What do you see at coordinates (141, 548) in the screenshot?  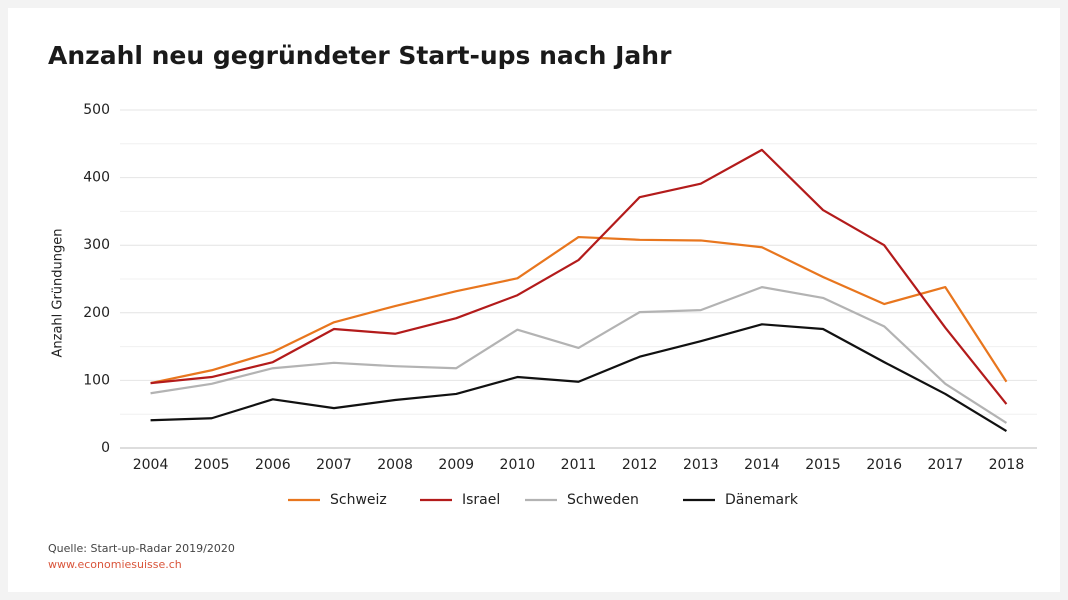 I see `source: Quelle: Start-up-Radar 2019/2020` at bounding box center [141, 548].